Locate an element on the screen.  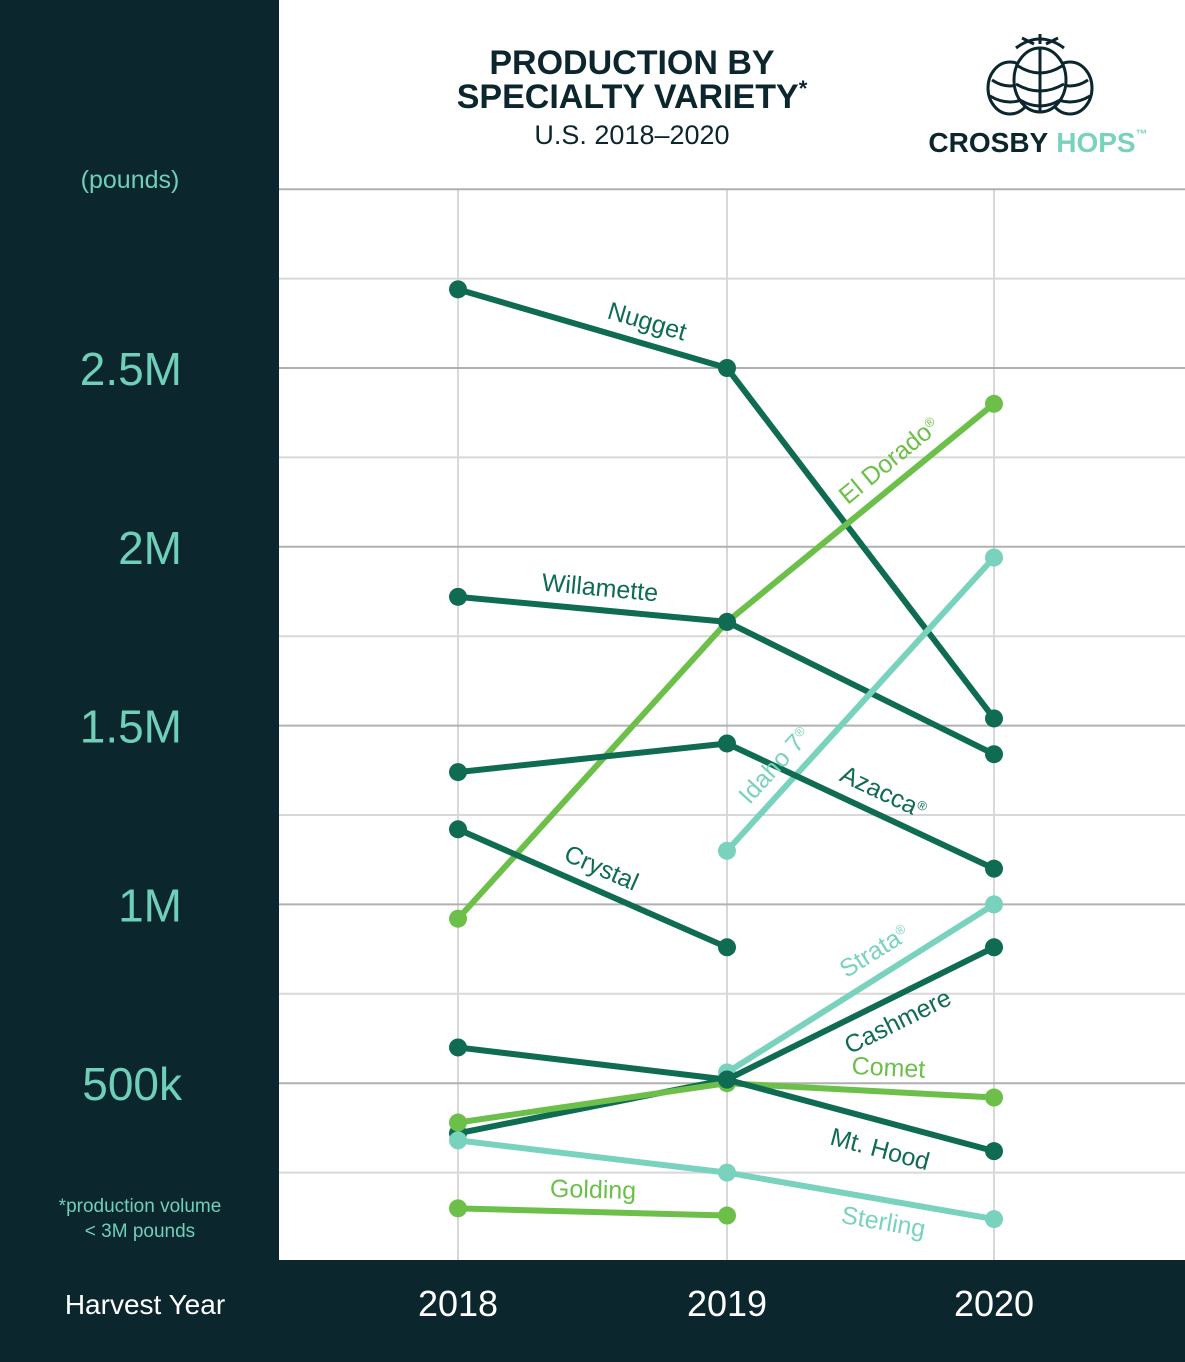
chart-title-line2-text: SPECIALTY VARIETY is located at coordinates (628, 97).